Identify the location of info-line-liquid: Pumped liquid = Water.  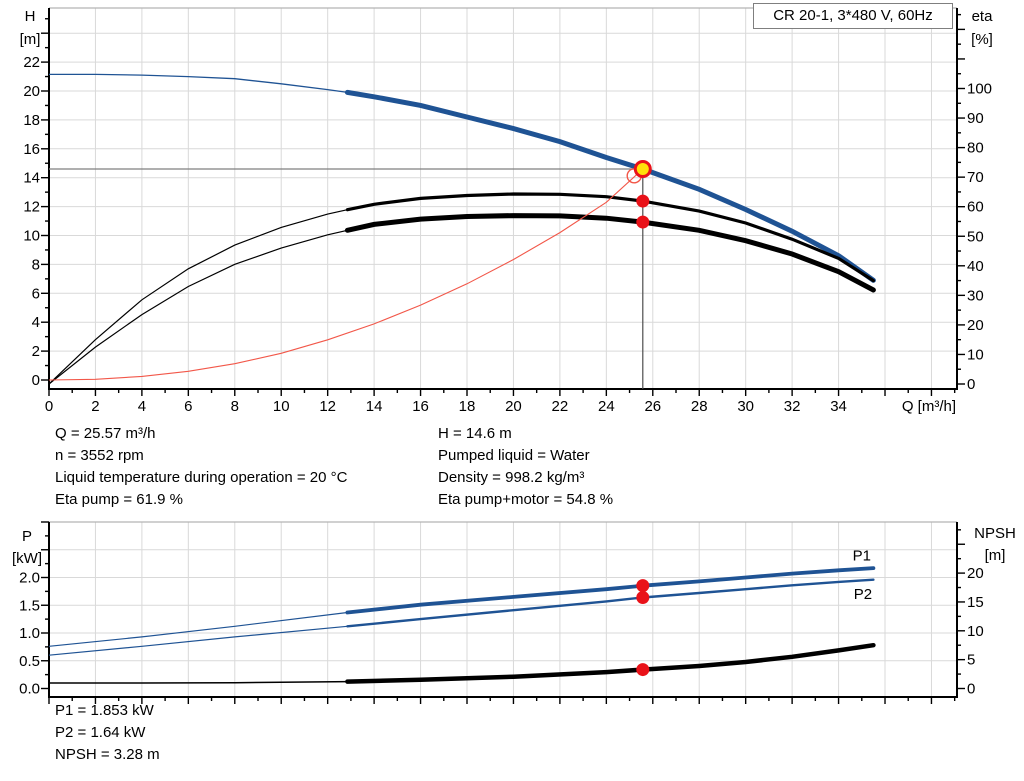
(514, 455).